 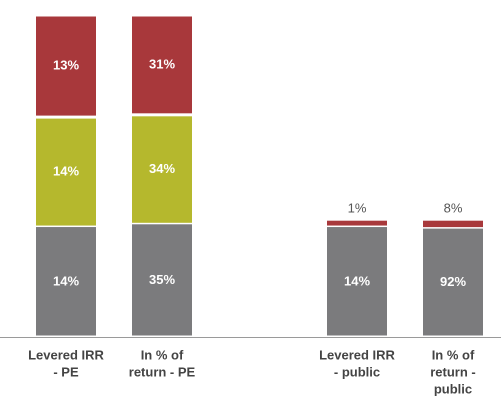 I want to click on value-label: 1%, so click(x=357, y=208).